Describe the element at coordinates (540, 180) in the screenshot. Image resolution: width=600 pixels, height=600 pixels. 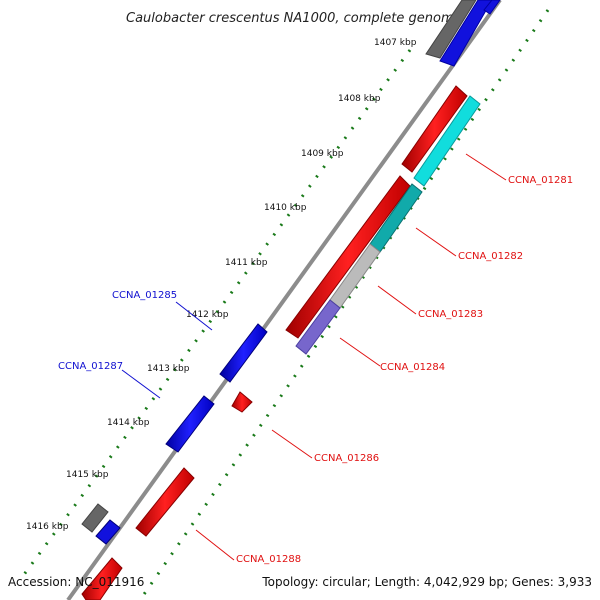
I see `gene-label: CCNA_01281` at that location.